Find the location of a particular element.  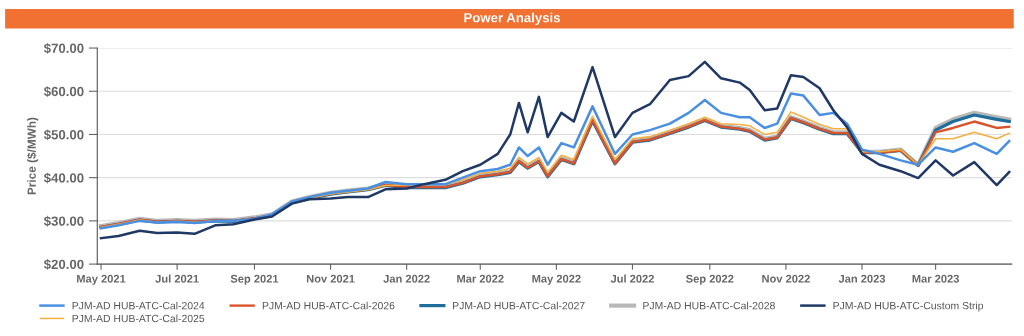

legend-label: PJM-AD HUB-ATC-Cal-2025 is located at coordinates (138, 318).